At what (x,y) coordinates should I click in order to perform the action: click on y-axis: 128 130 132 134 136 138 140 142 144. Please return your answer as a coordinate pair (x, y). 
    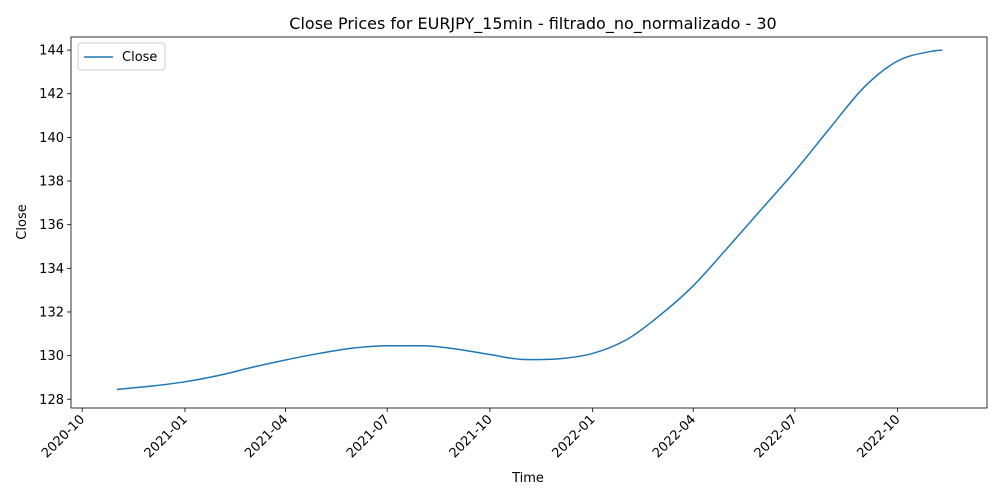
    Looking at the image, I should click on (55, 226).